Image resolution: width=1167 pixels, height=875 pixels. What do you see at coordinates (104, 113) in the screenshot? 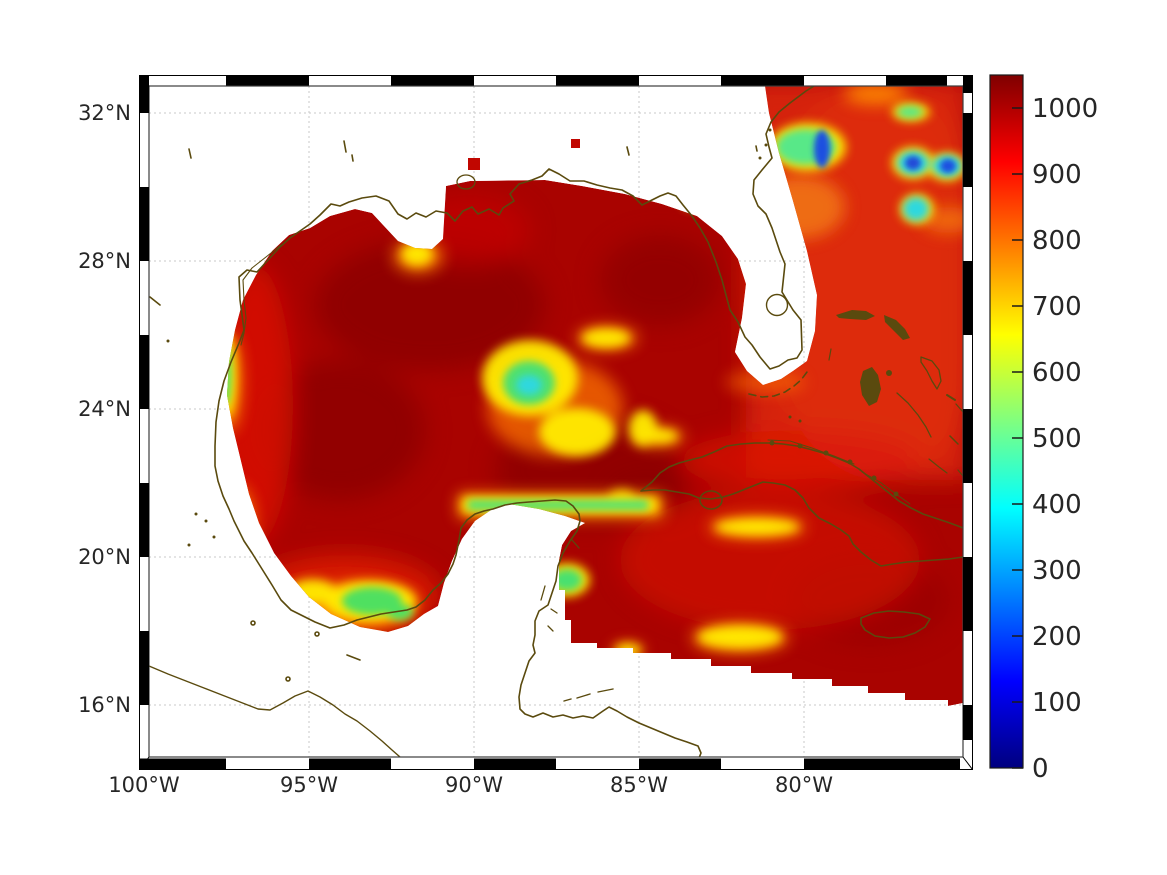
I see `lat-tick-label: 32°N` at bounding box center [104, 113].